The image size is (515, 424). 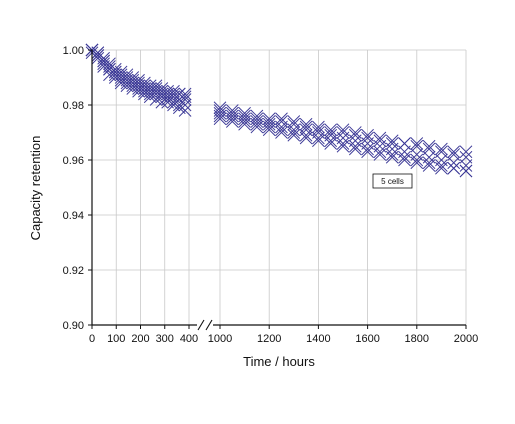 I want to click on x-tick-label: 200, so click(x=140, y=339).